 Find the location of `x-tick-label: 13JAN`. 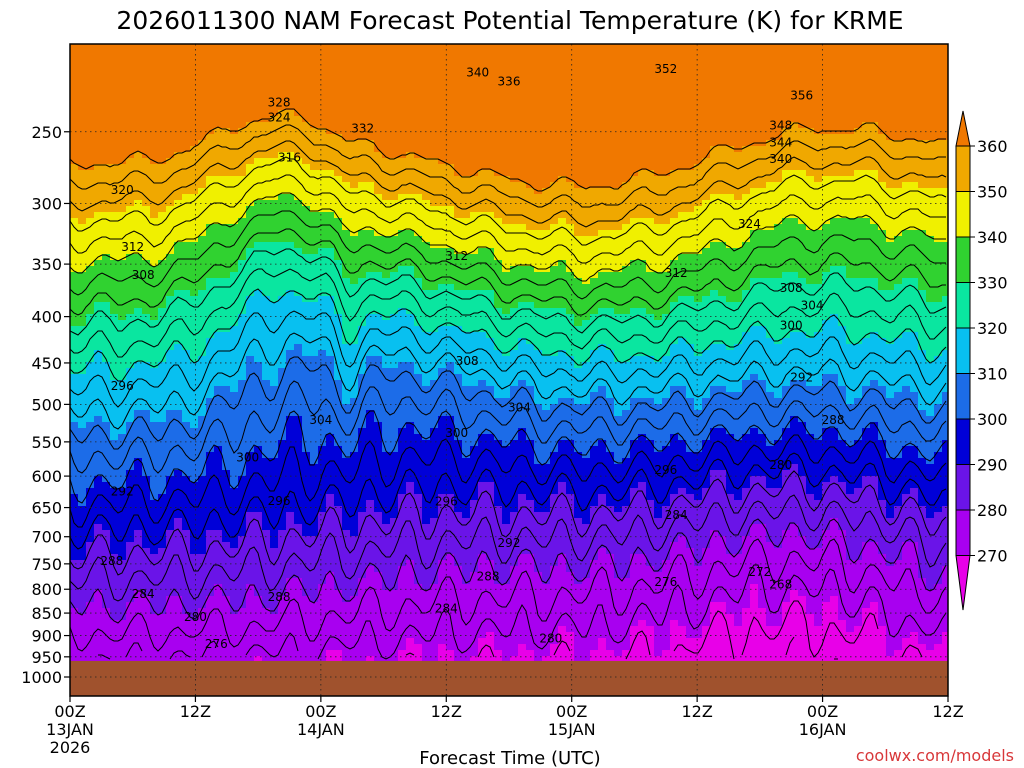

x-tick-label: 13JAN is located at coordinates (70, 729).